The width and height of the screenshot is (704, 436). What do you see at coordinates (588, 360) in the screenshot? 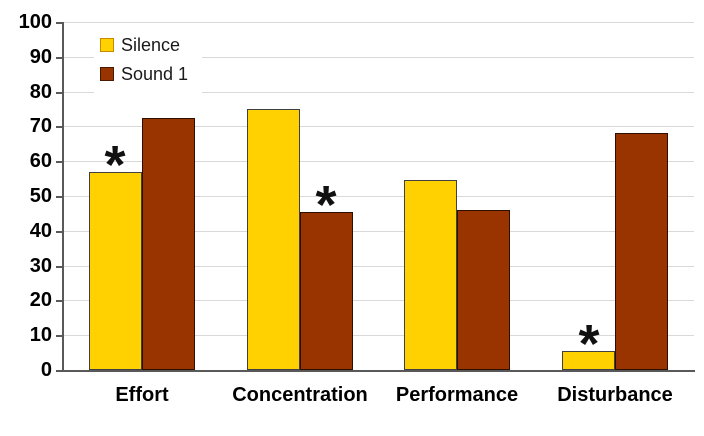
I see `bar-silence-disturbance` at bounding box center [588, 360].